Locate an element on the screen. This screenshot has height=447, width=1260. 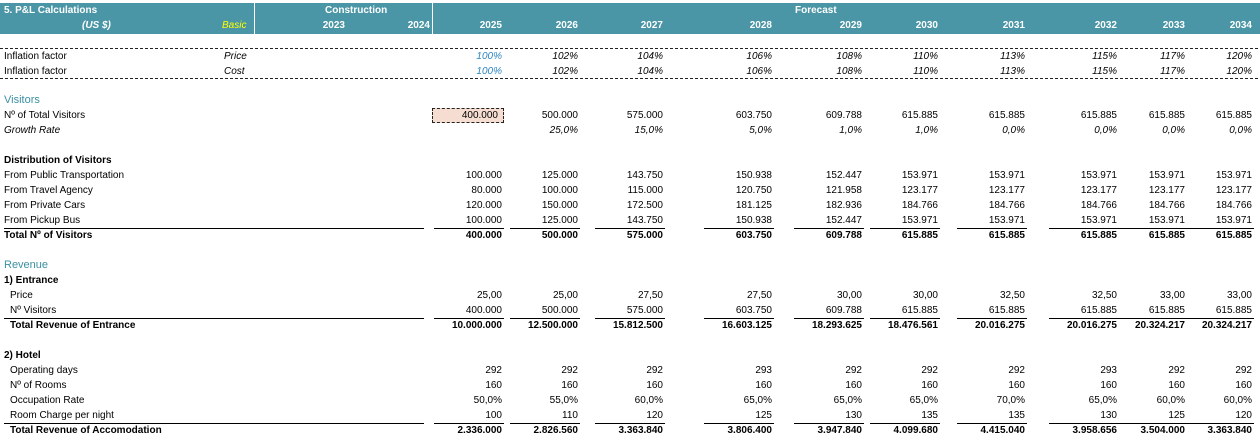
hotel-value-2032: 160 is located at coordinates (1108, 385).